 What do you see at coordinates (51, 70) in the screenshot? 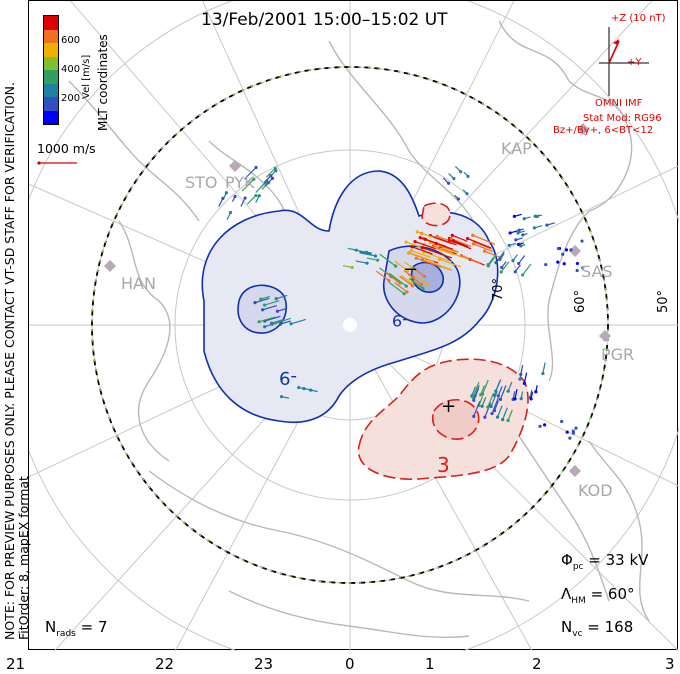
I see `colorbar-swatches` at bounding box center [51, 70].